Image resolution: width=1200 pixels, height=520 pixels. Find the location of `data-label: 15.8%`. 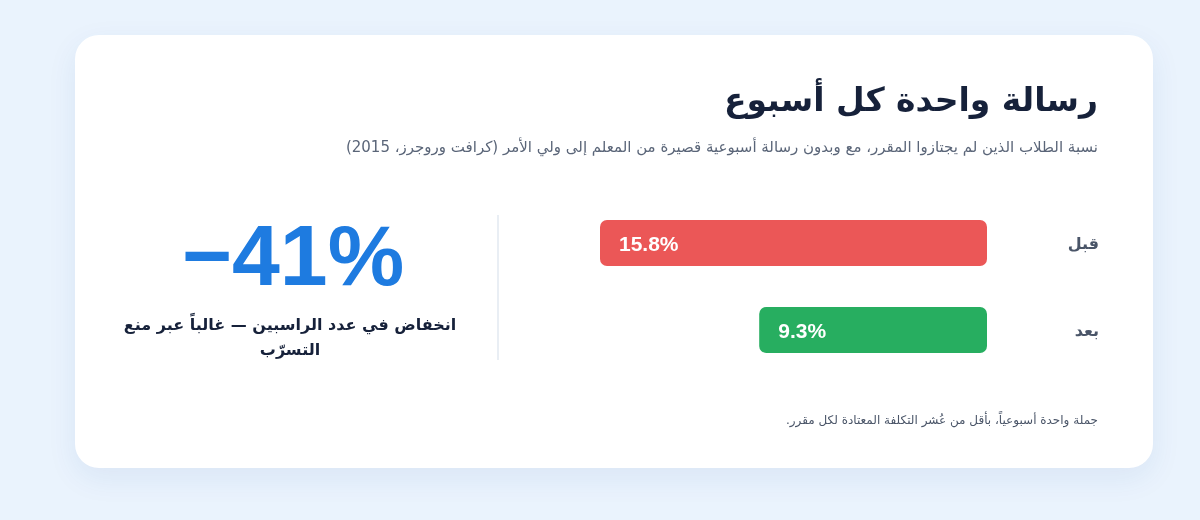

data-label: 15.8% is located at coordinates (649, 243).